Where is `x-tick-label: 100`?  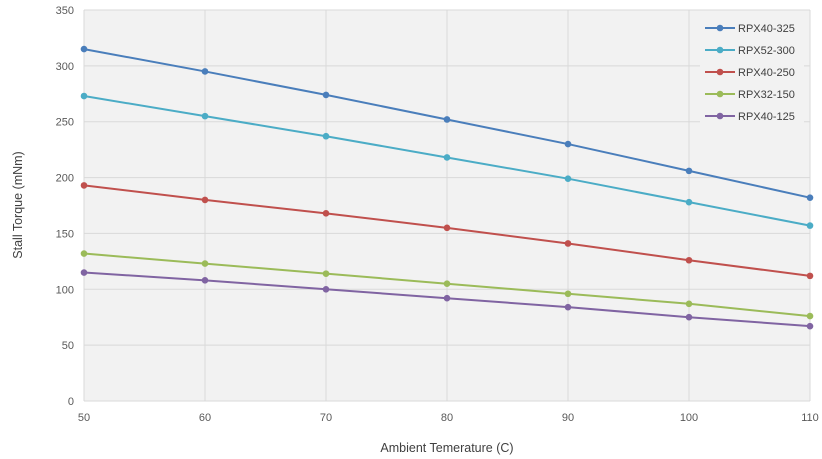
x-tick-label: 100 is located at coordinates (689, 418).